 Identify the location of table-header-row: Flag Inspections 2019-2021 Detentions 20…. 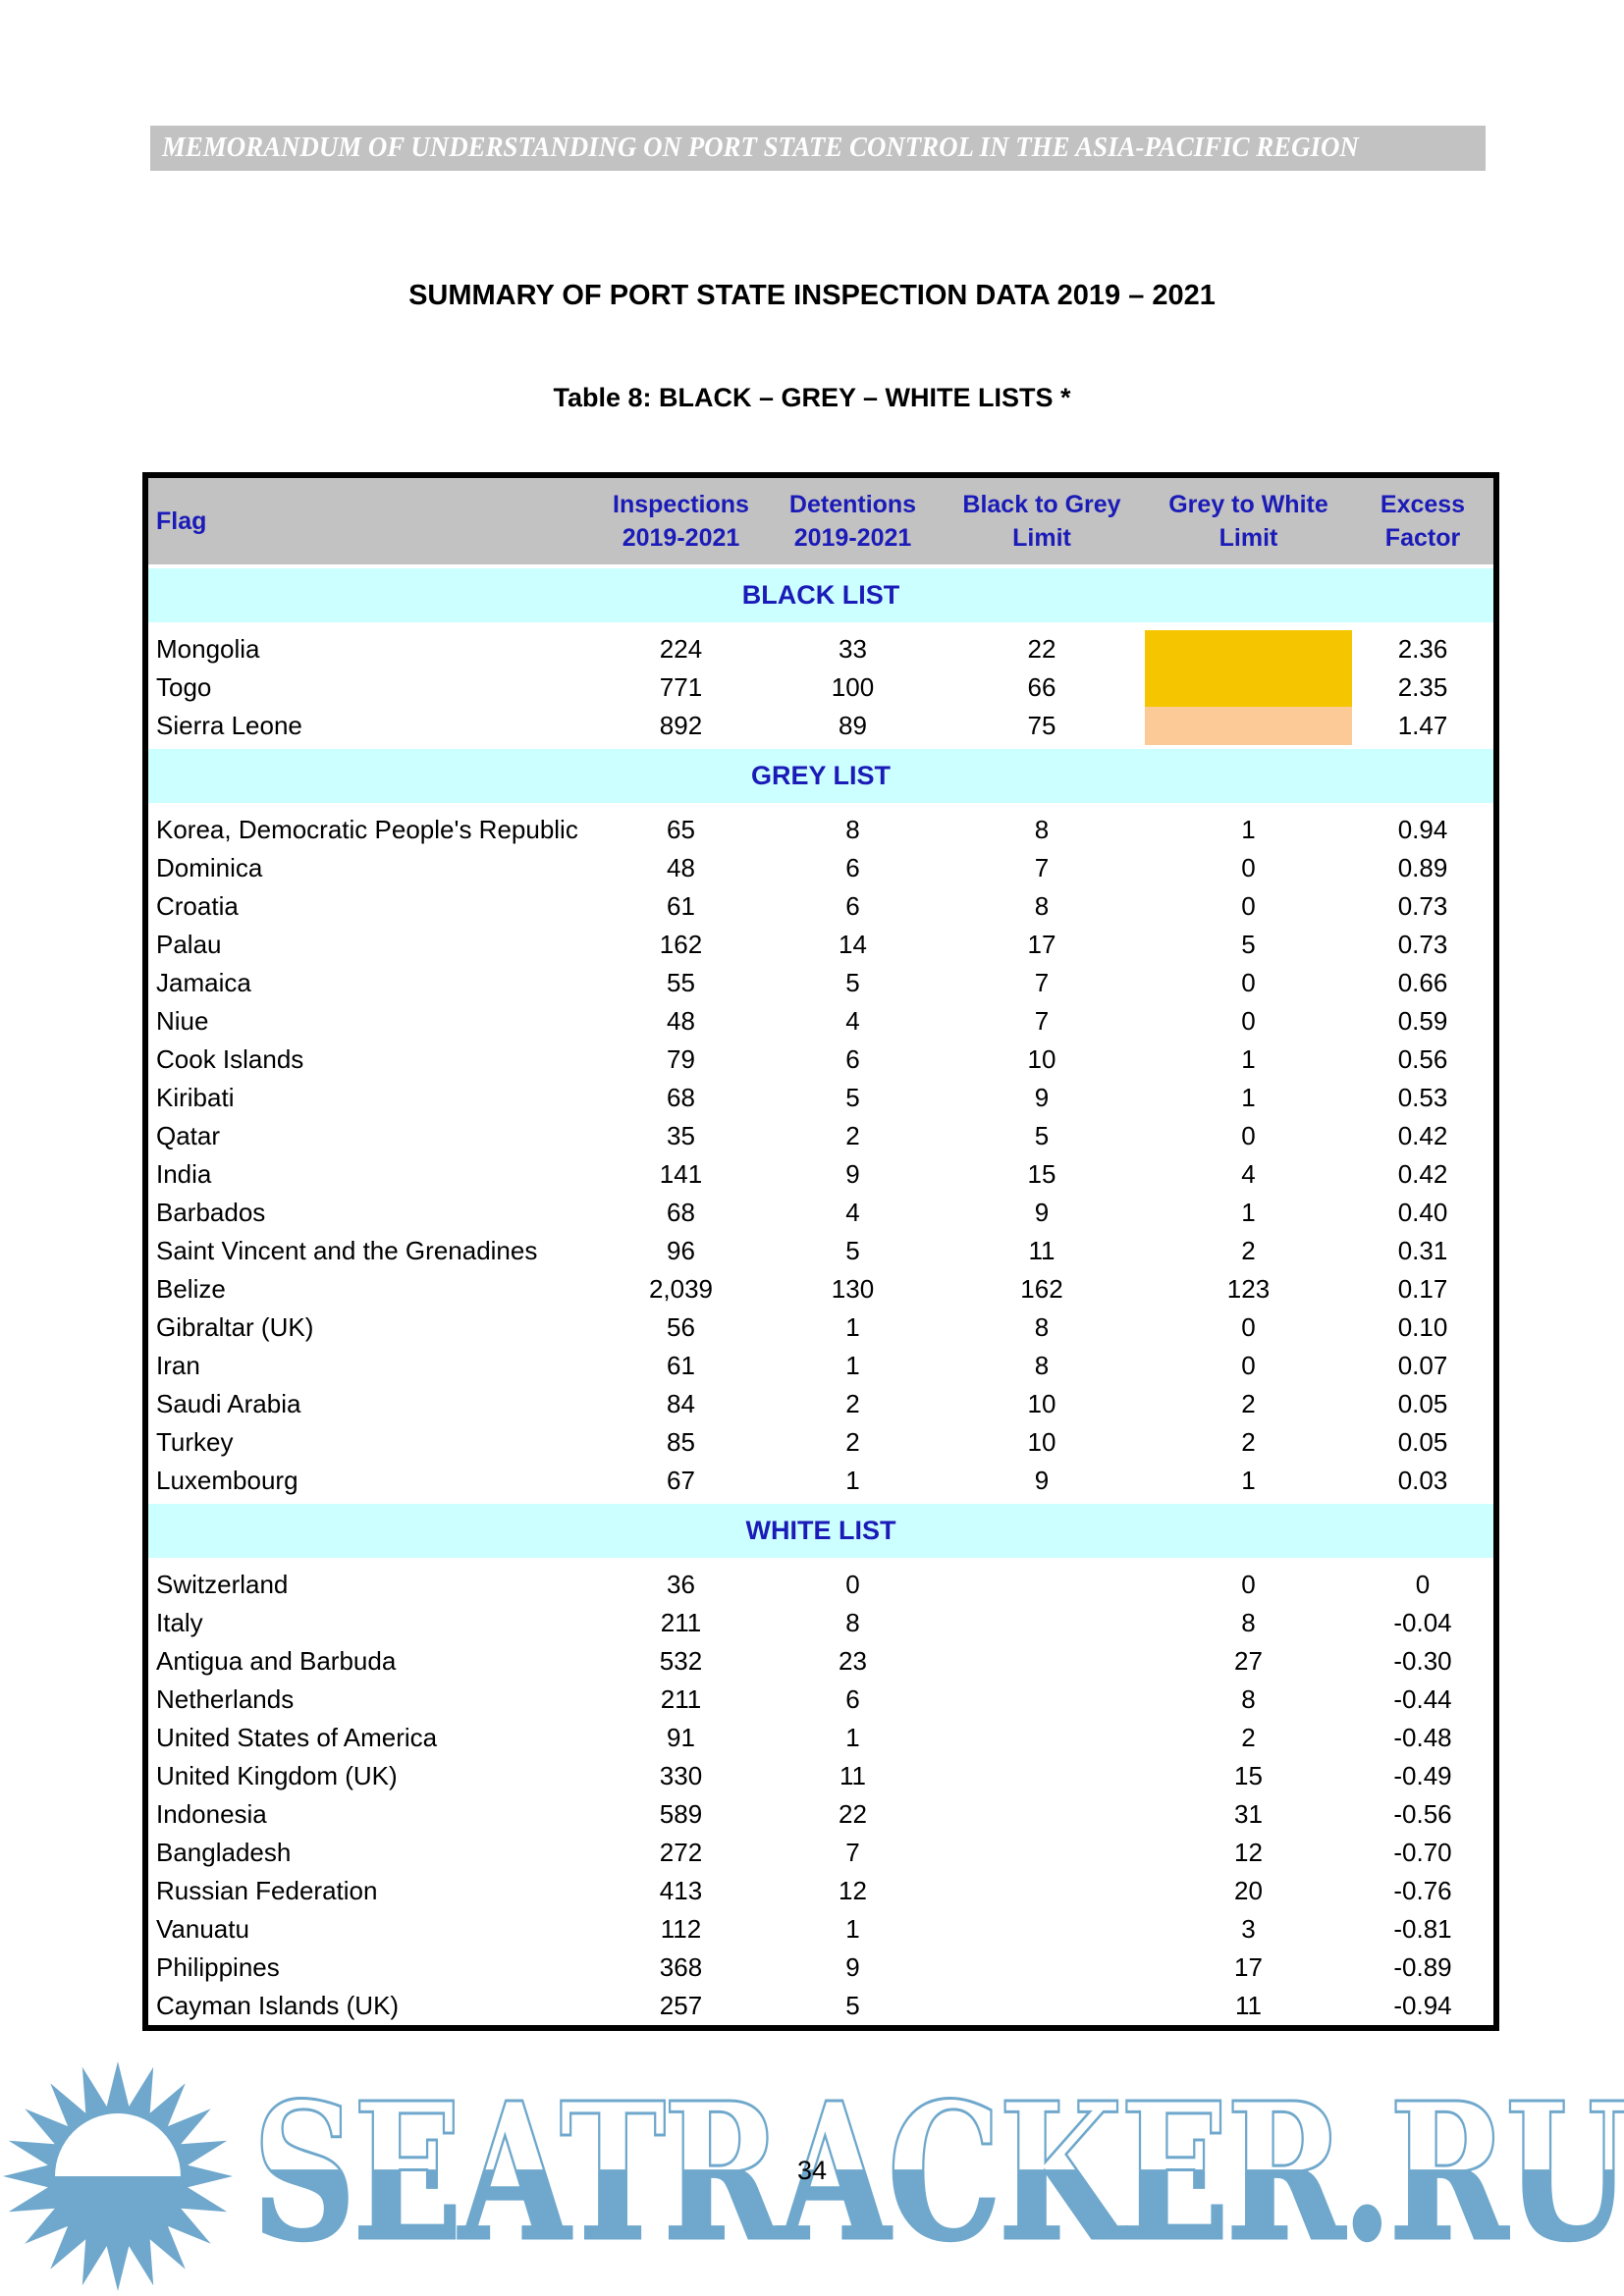
(820, 521).